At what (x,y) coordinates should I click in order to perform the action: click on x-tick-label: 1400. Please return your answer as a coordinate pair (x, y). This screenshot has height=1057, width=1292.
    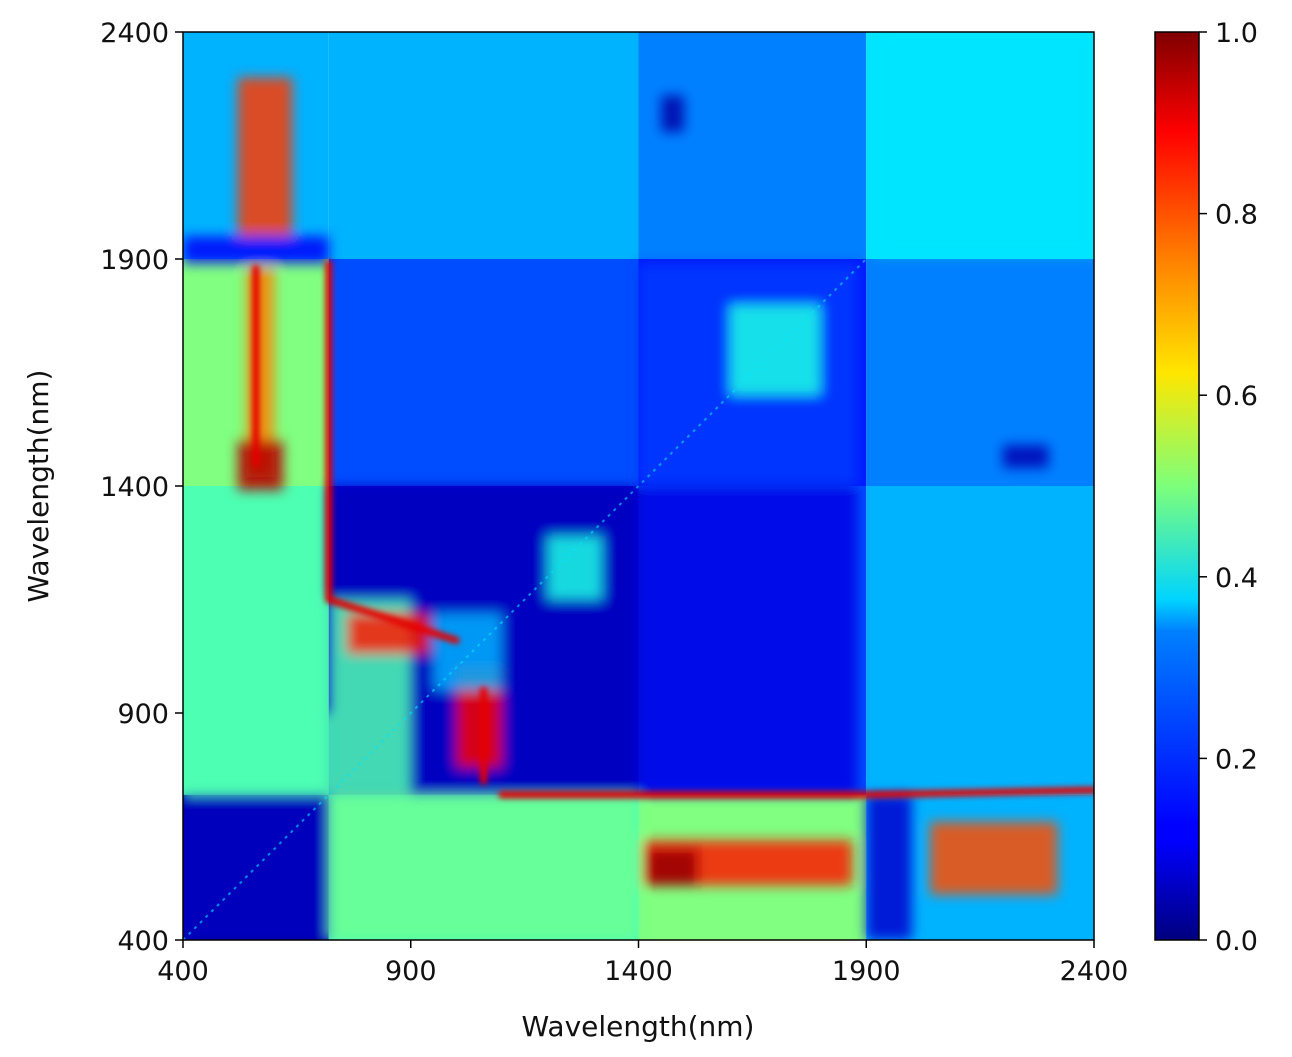
    Looking at the image, I should click on (638, 971).